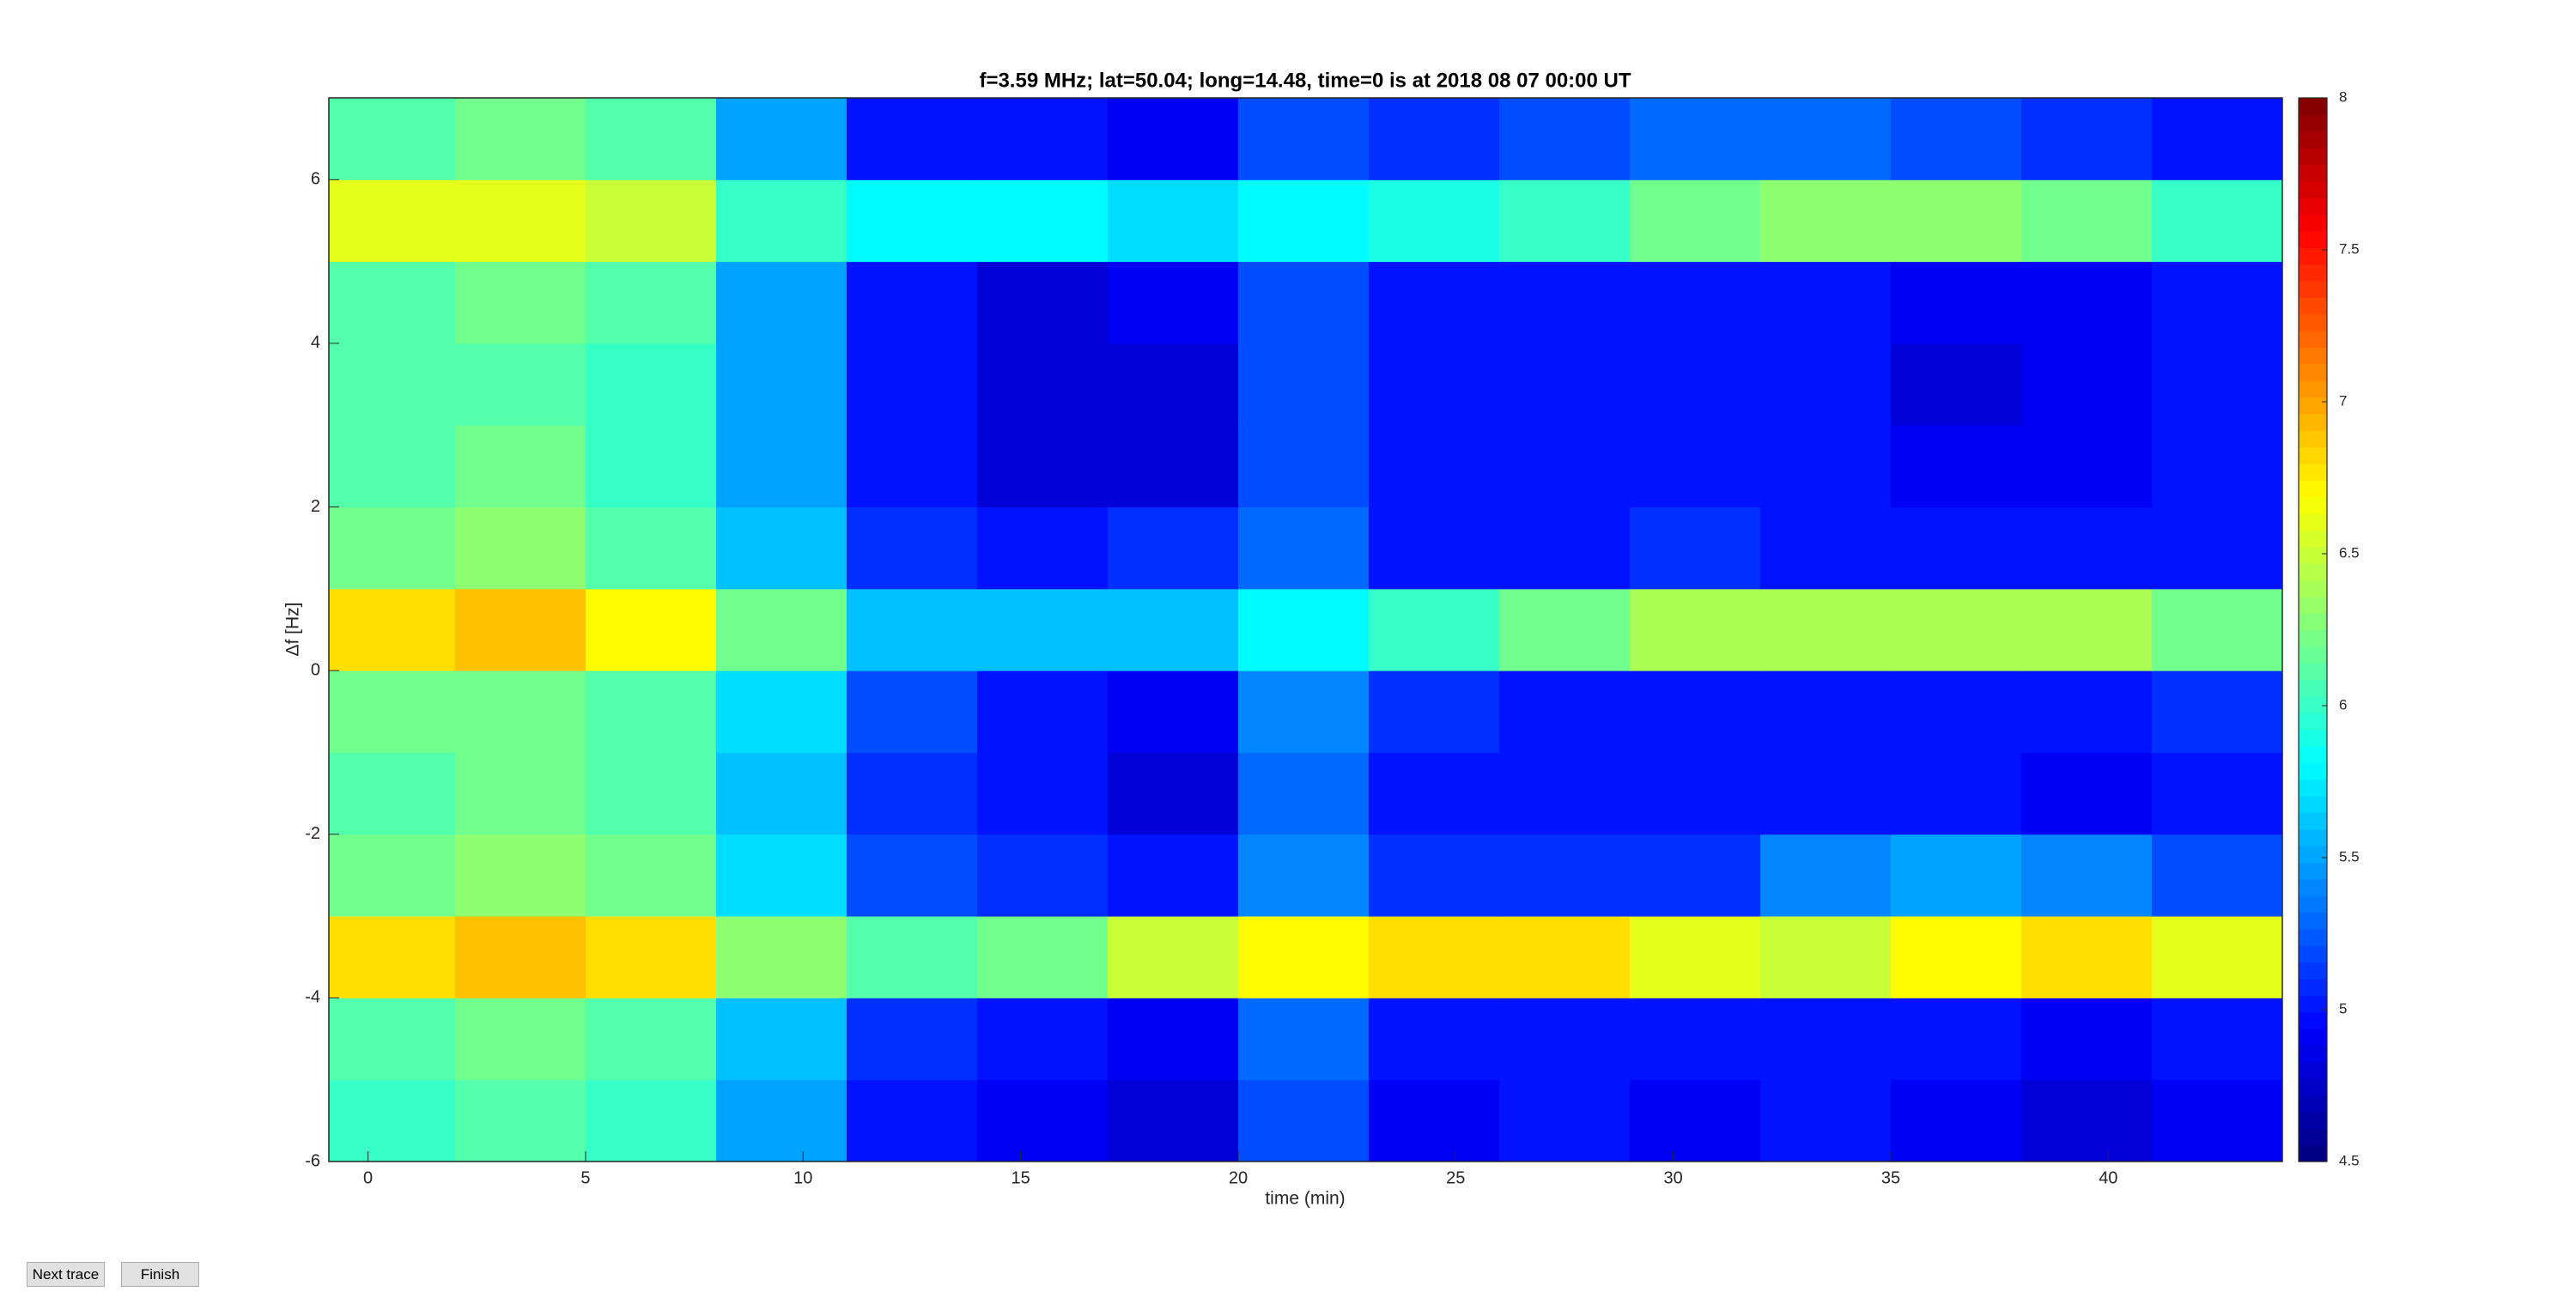 Image resolution: width=2576 pixels, height=1292 pixels. What do you see at coordinates (66, 1274) in the screenshot?
I see `next-trace-button: Next trace` at bounding box center [66, 1274].